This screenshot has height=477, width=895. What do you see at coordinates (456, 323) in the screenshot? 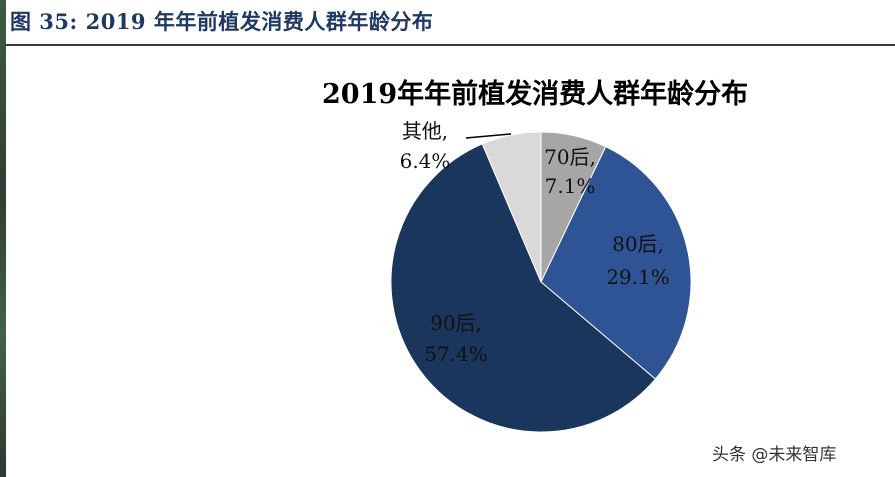
I see `slice-90s-label: 90后,` at bounding box center [456, 323].